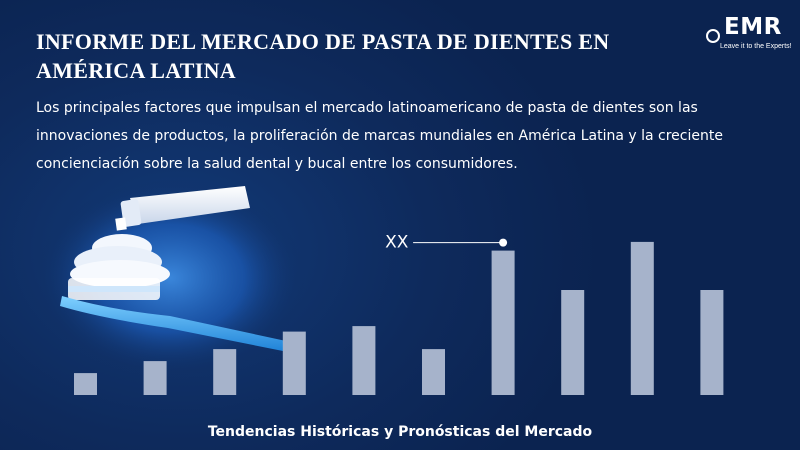 The height and width of the screenshot is (450, 800). I want to click on logo-tagline: Leave it to the Experts!, so click(756, 46).